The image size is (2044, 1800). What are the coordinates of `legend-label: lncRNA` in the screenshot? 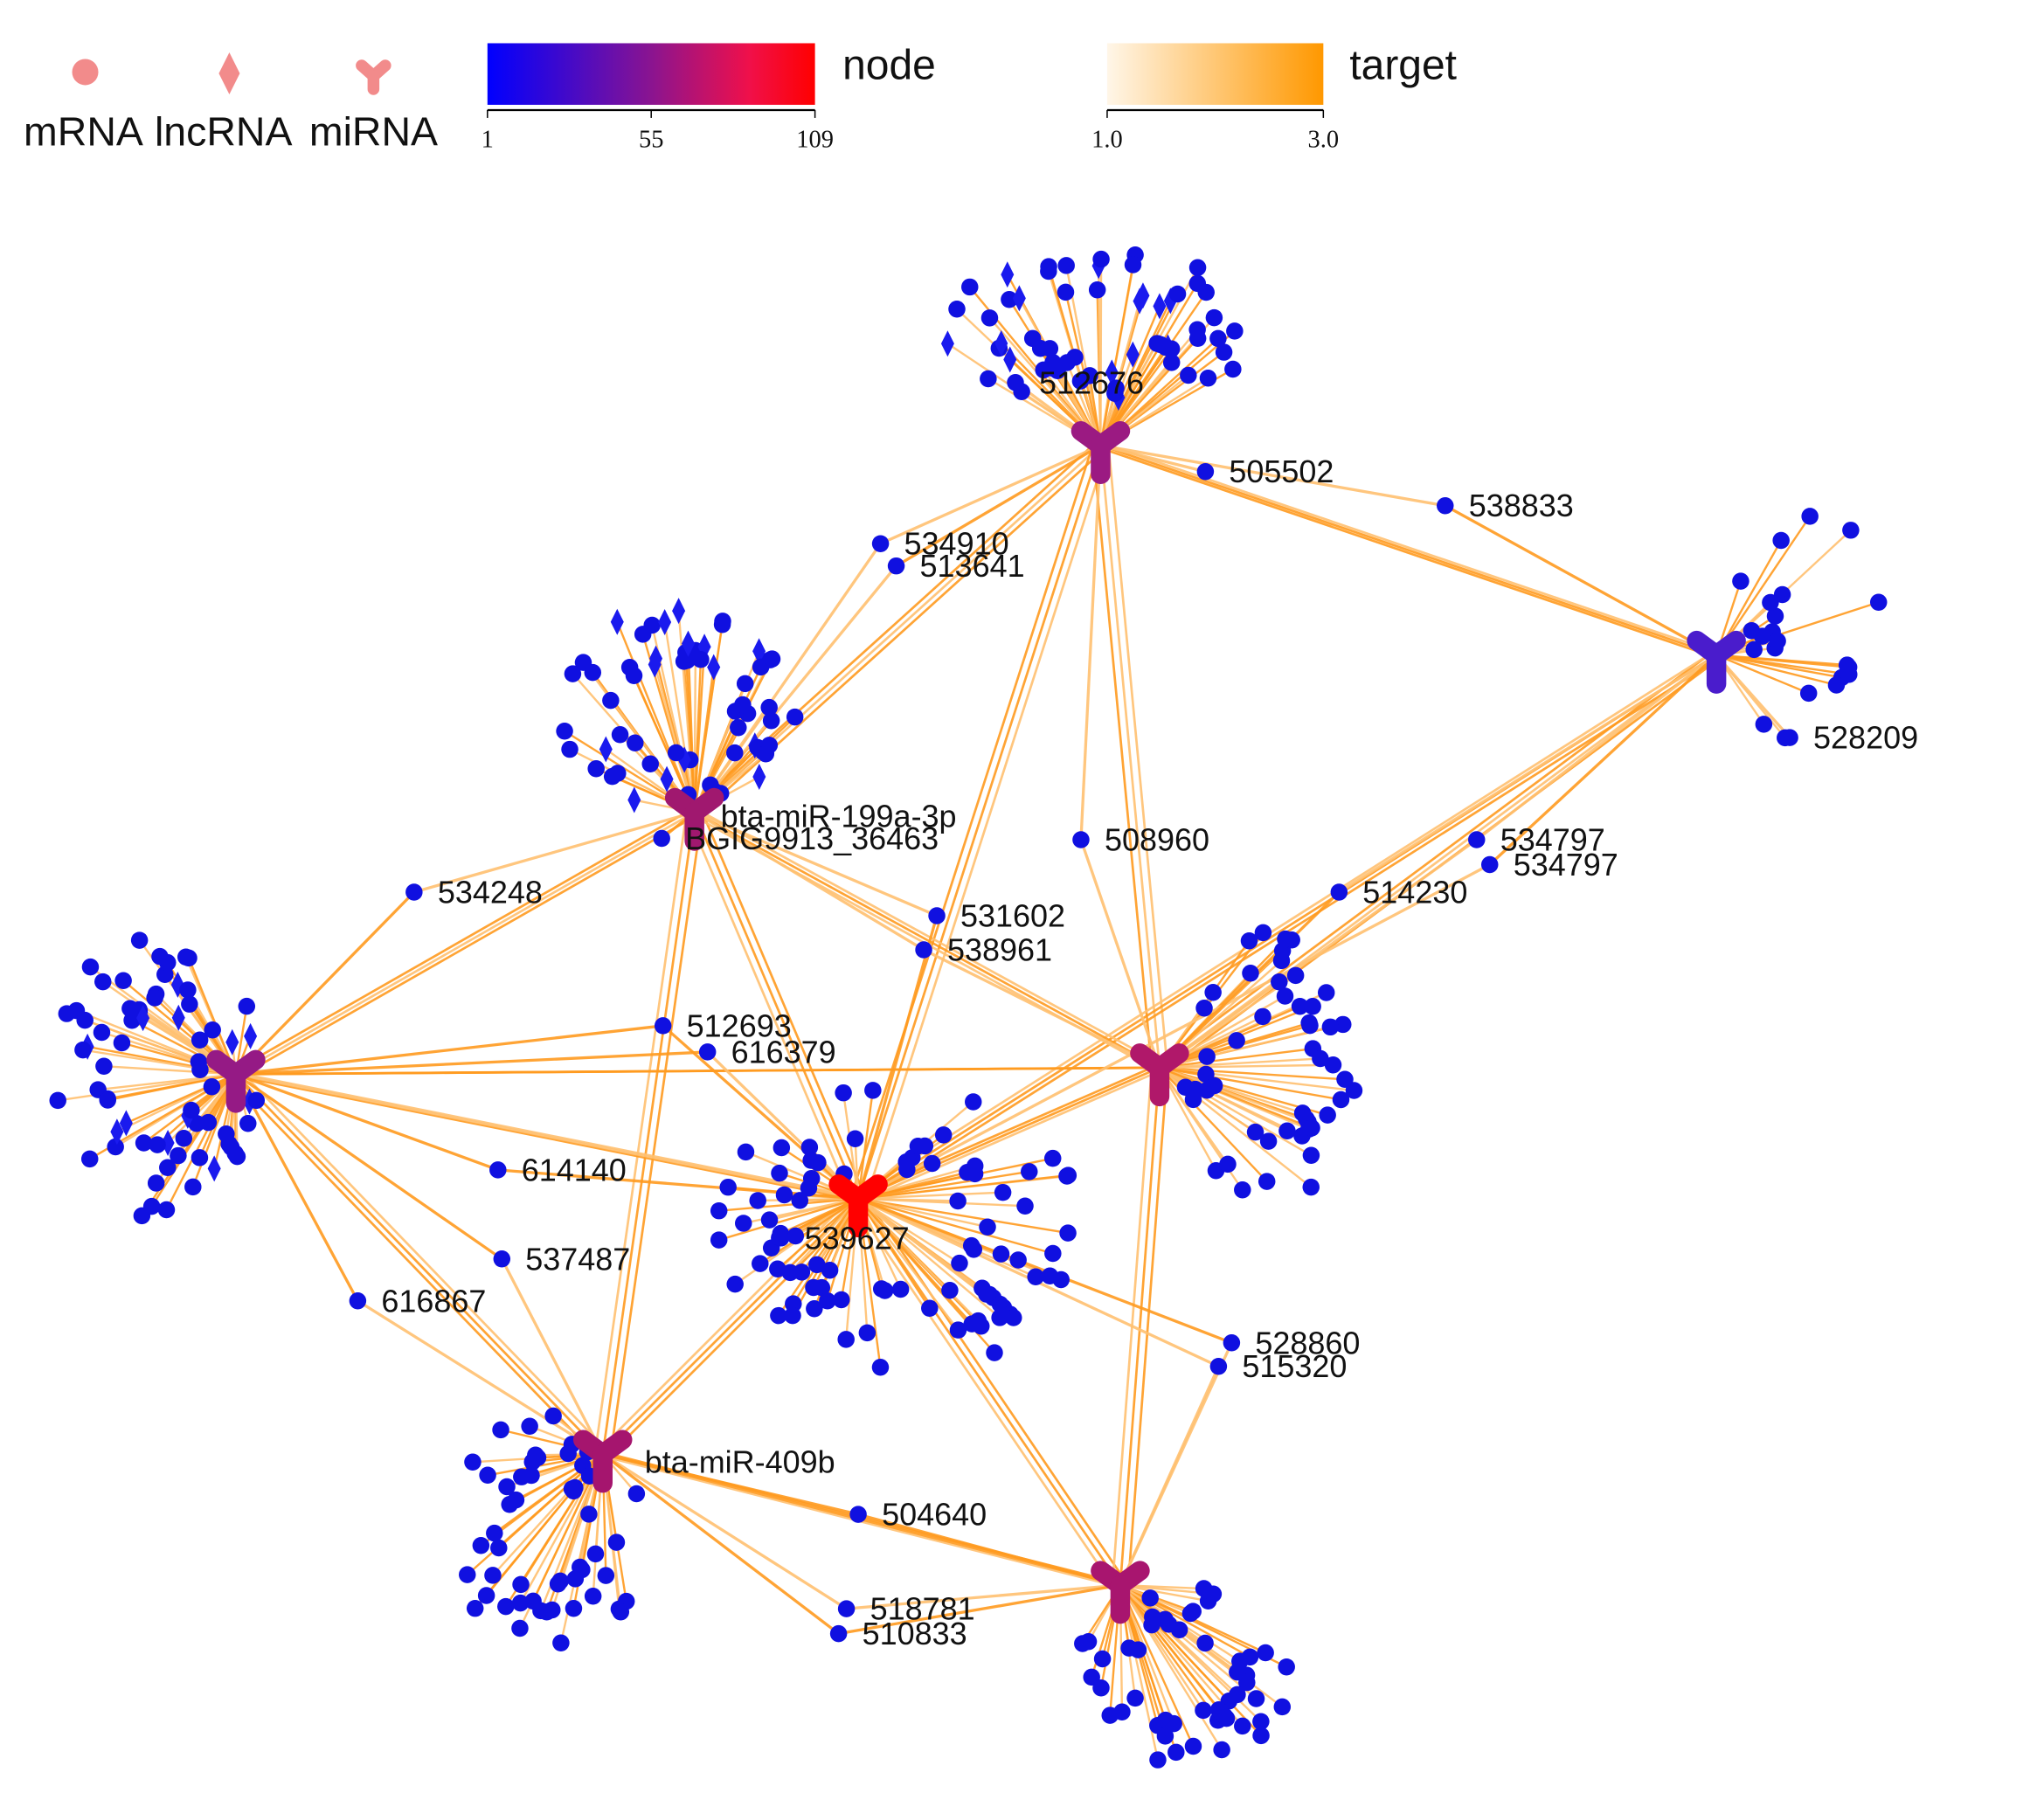 It's located at (224, 132).